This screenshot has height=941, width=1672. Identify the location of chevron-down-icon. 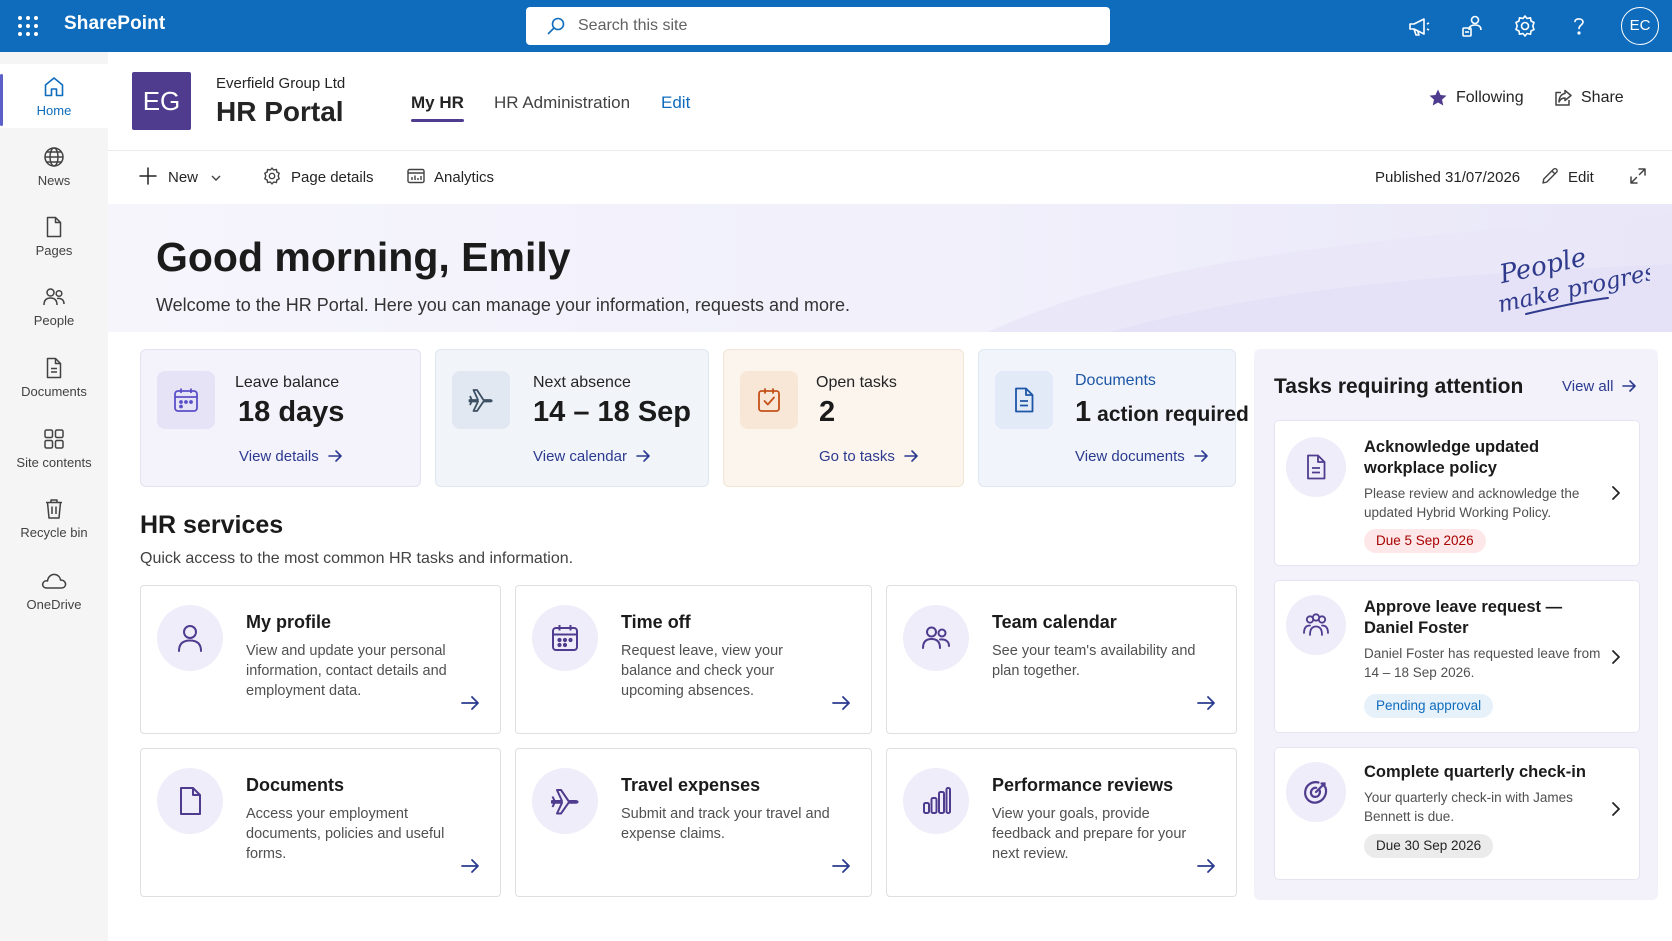
(216, 178).